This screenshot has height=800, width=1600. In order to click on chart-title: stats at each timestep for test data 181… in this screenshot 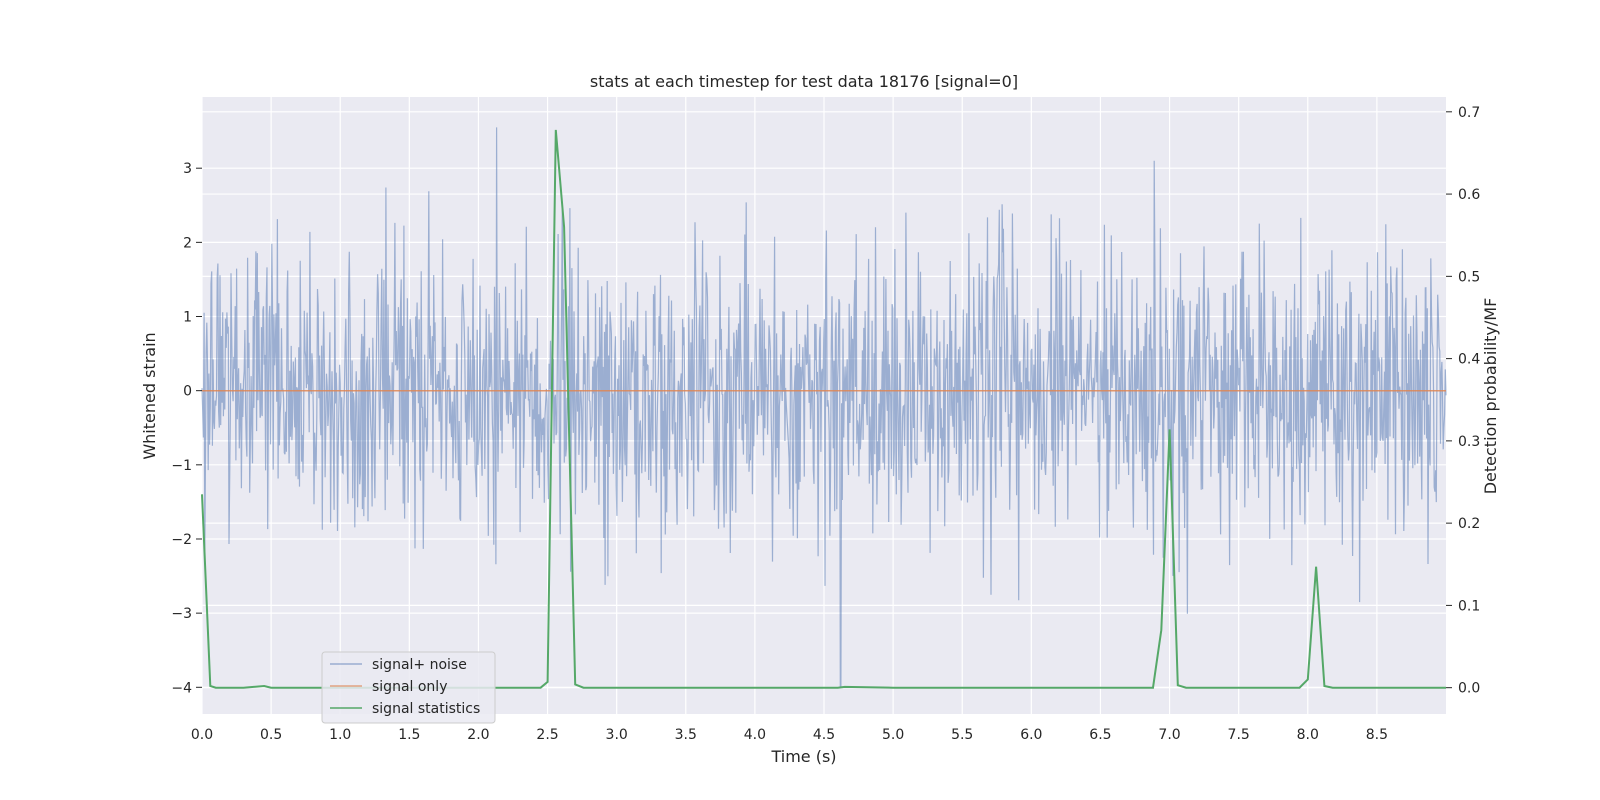, I will do `click(804, 81)`.